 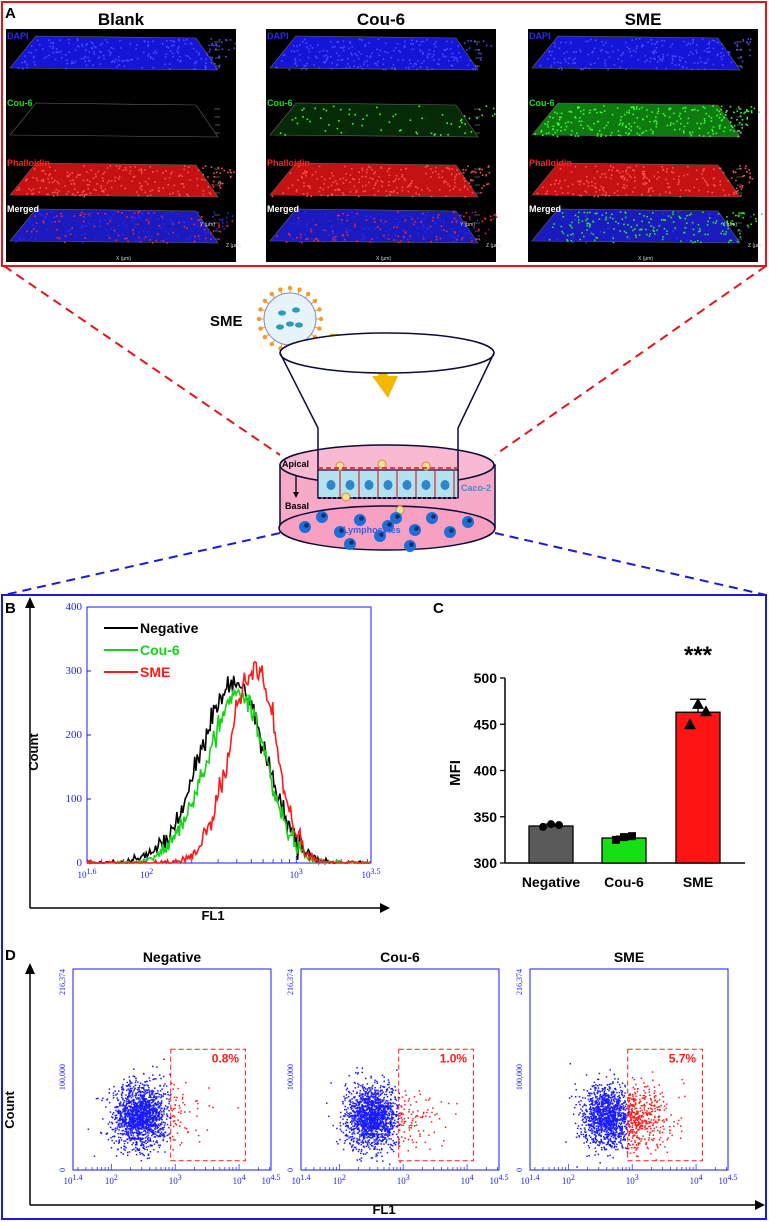 What do you see at coordinates (207, 225) in the screenshot?
I see `axis-y-label: Y (μm)` at bounding box center [207, 225].